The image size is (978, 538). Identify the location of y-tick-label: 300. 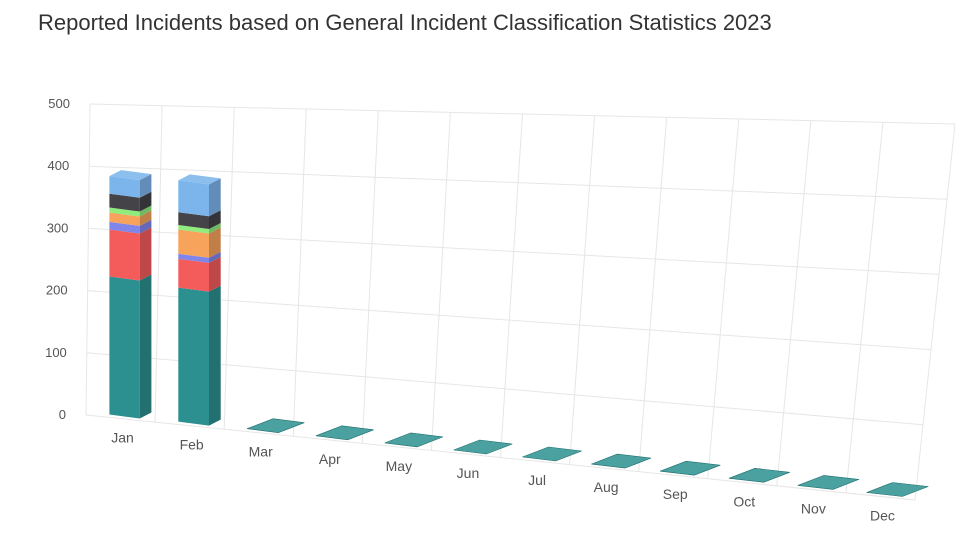
(58, 227).